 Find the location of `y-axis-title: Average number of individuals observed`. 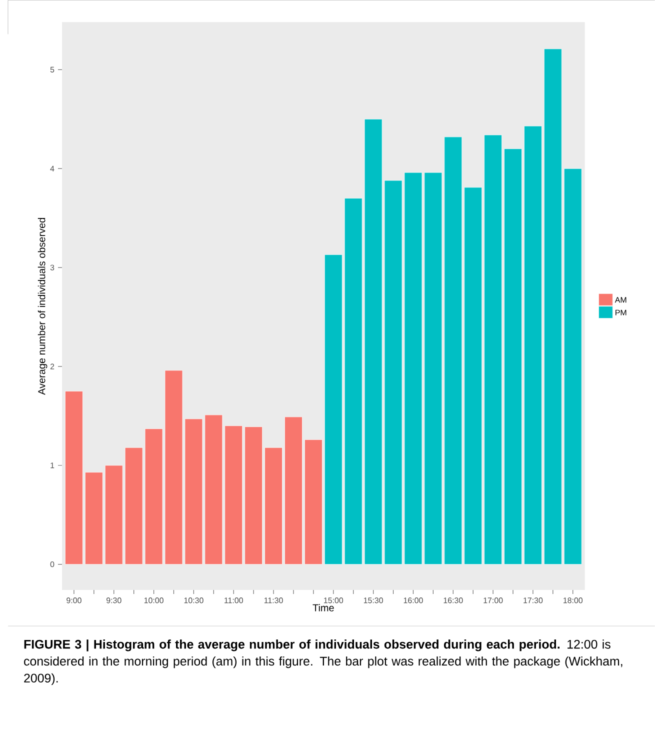

y-axis-title: Average number of individuals observed is located at coordinates (43, 306).